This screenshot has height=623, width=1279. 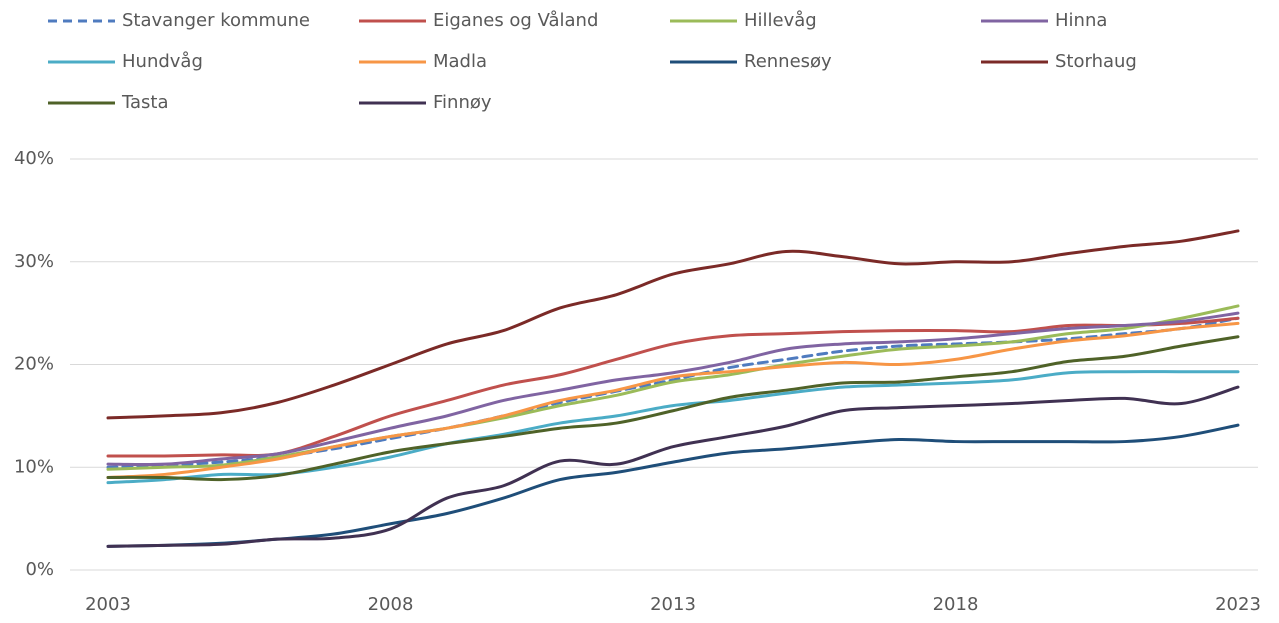 What do you see at coordinates (39, 569) in the screenshot?
I see `y-tick-label: 0%` at bounding box center [39, 569].